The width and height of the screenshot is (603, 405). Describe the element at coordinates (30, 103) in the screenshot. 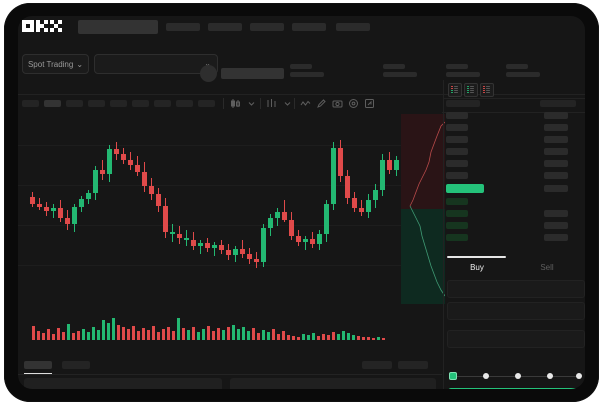

I see `timeframe-1m` at that location.